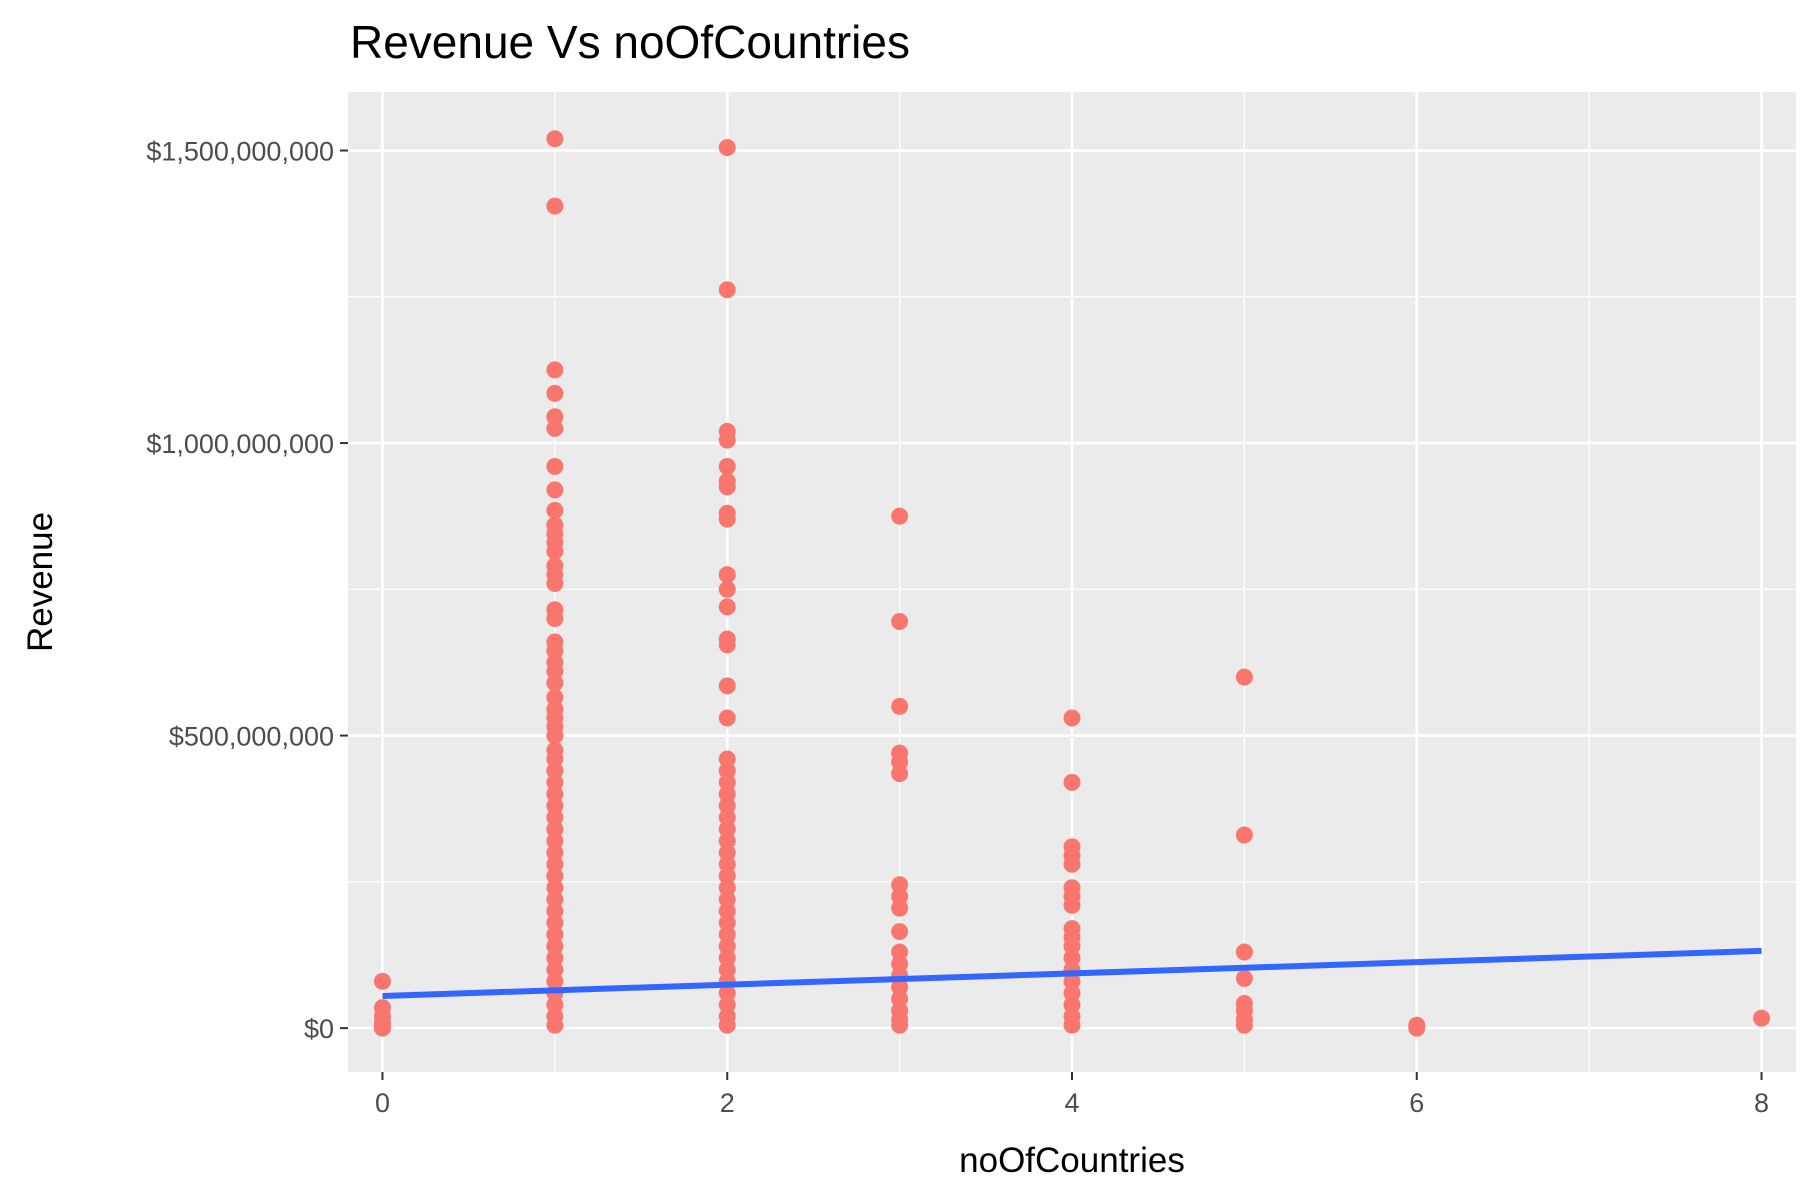 Image resolution: width=1809 pixels, height=1200 pixels. I want to click on x-tick-label: 6, so click(1416, 1103).